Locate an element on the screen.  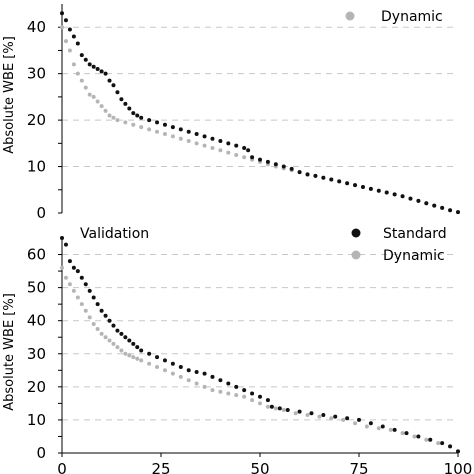
bottom-legend-standard-marker is located at coordinates (356, 233).